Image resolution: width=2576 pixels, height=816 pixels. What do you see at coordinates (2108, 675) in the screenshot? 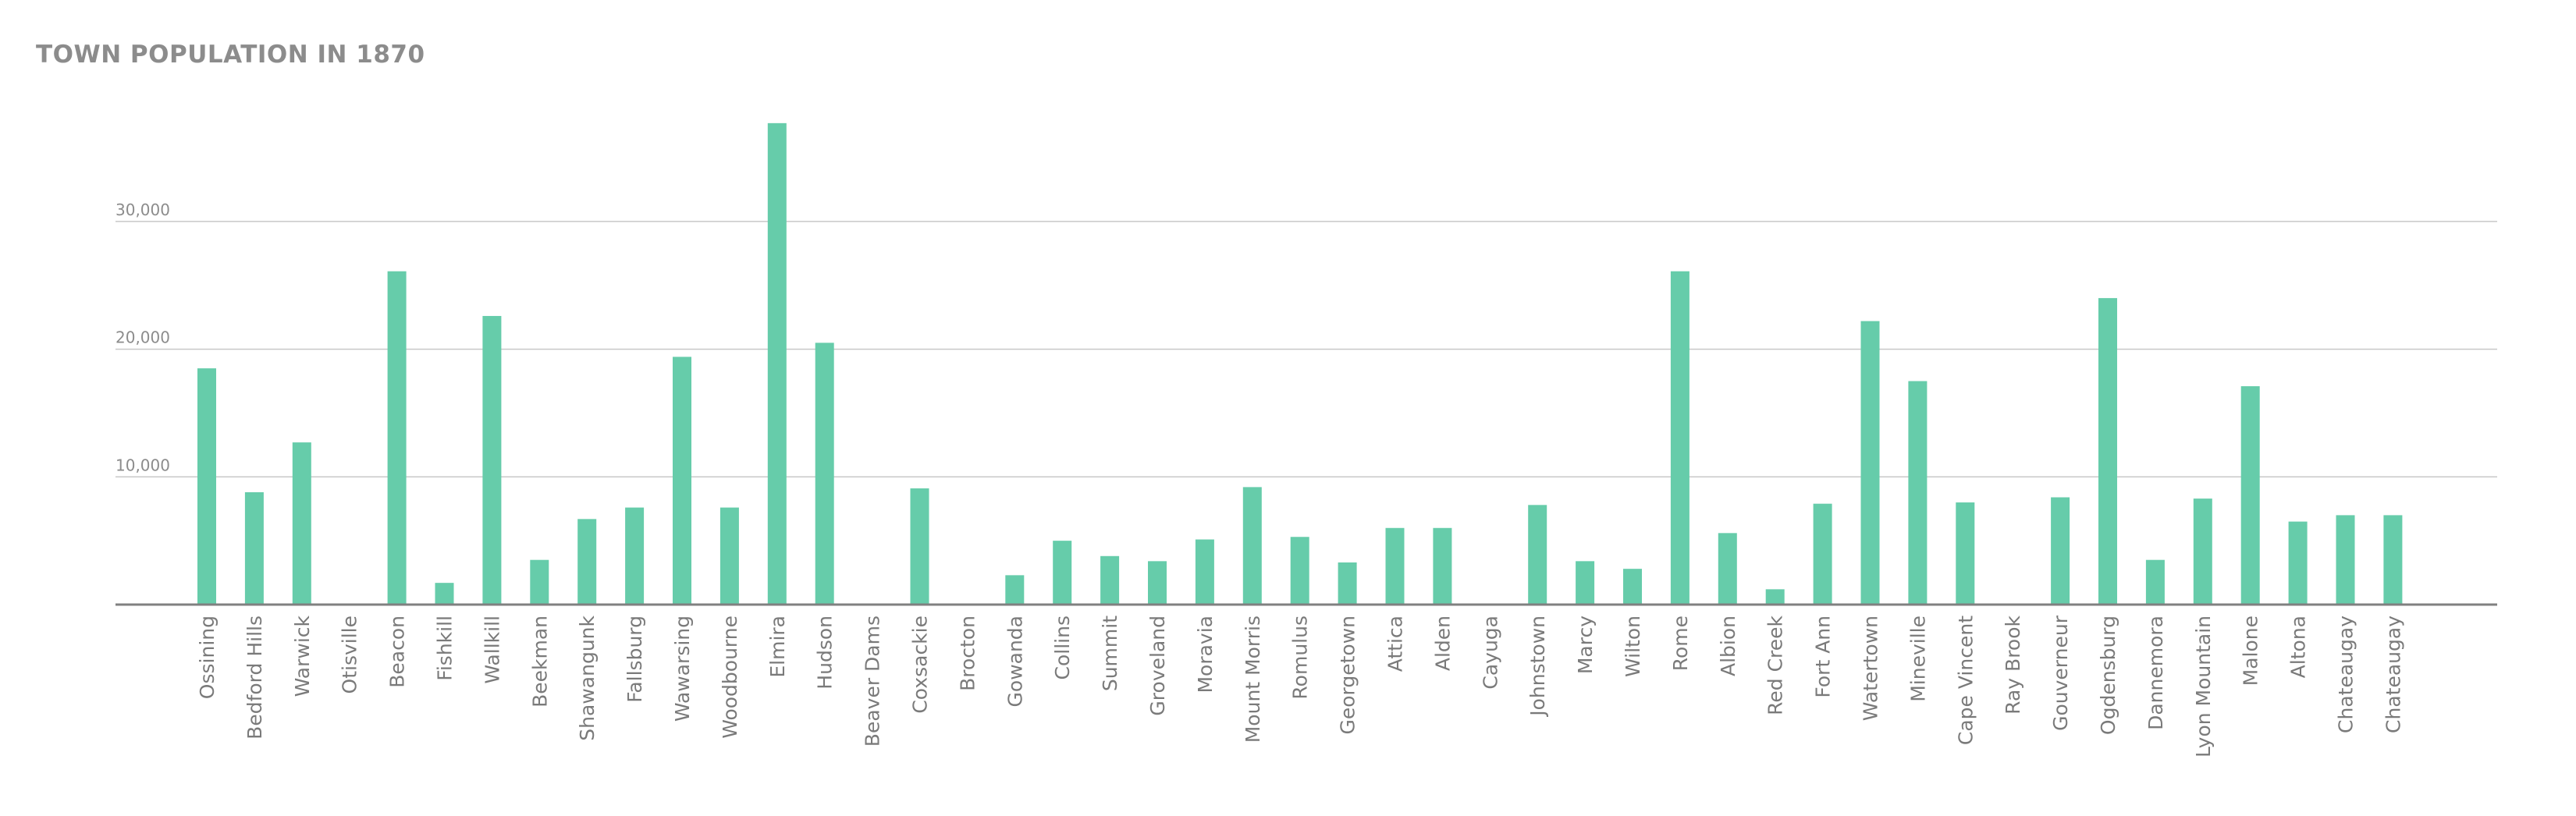
I see `x-tick-label: Ogdensburg` at bounding box center [2108, 675].